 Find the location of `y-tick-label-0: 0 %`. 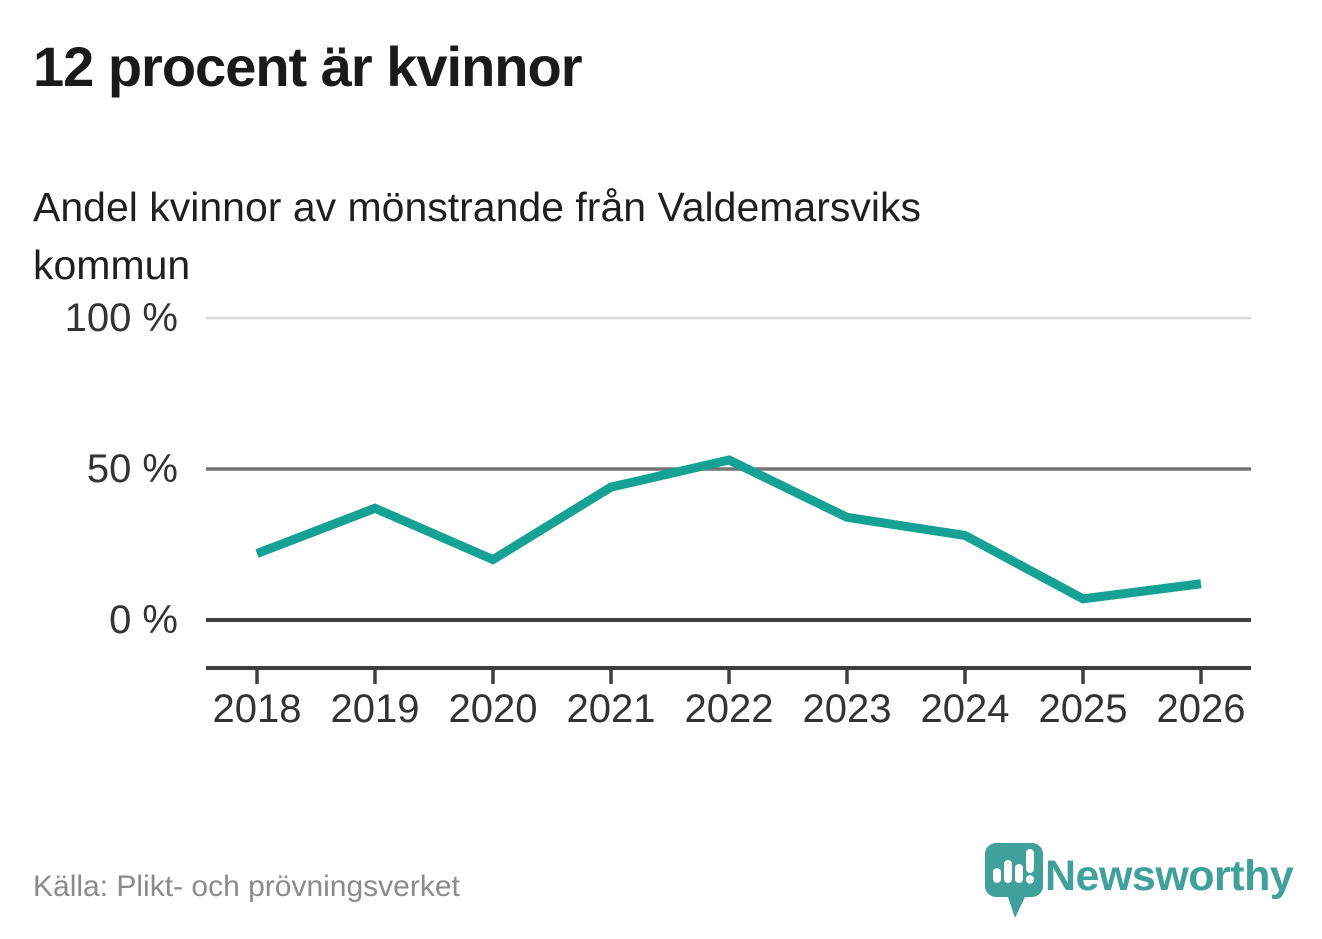

y-tick-label-0: 0 % is located at coordinates (143, 620).